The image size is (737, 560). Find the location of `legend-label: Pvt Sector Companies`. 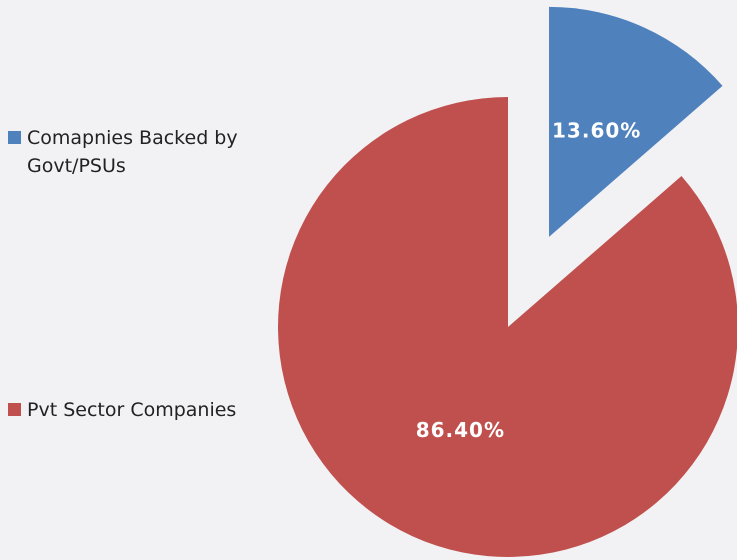

legend-label: Pvt Sector Companies is located at coordinates (132, 410).